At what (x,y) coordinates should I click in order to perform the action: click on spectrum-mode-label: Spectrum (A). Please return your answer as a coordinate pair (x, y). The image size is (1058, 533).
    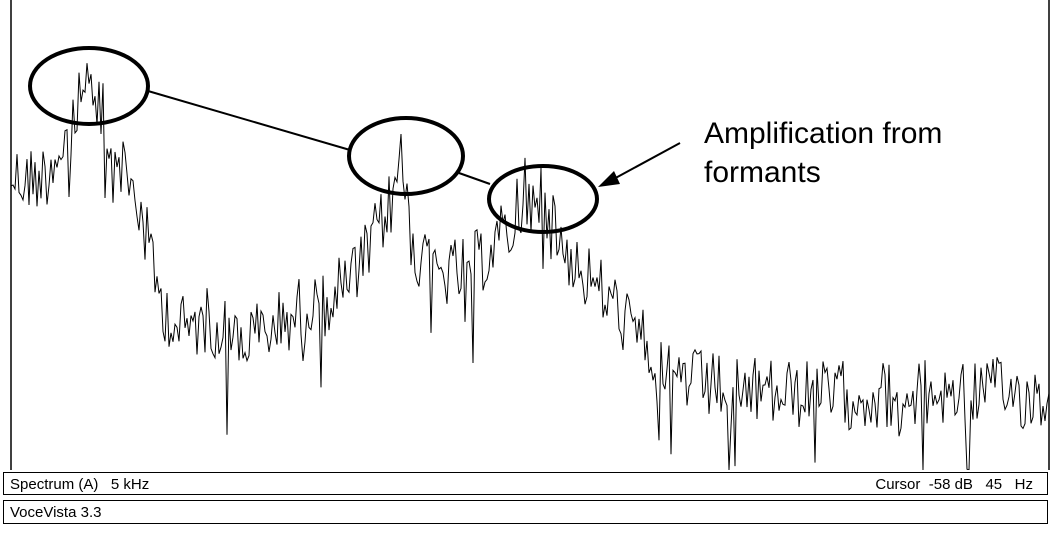
    Looking at the image, I should click on (54, 484).